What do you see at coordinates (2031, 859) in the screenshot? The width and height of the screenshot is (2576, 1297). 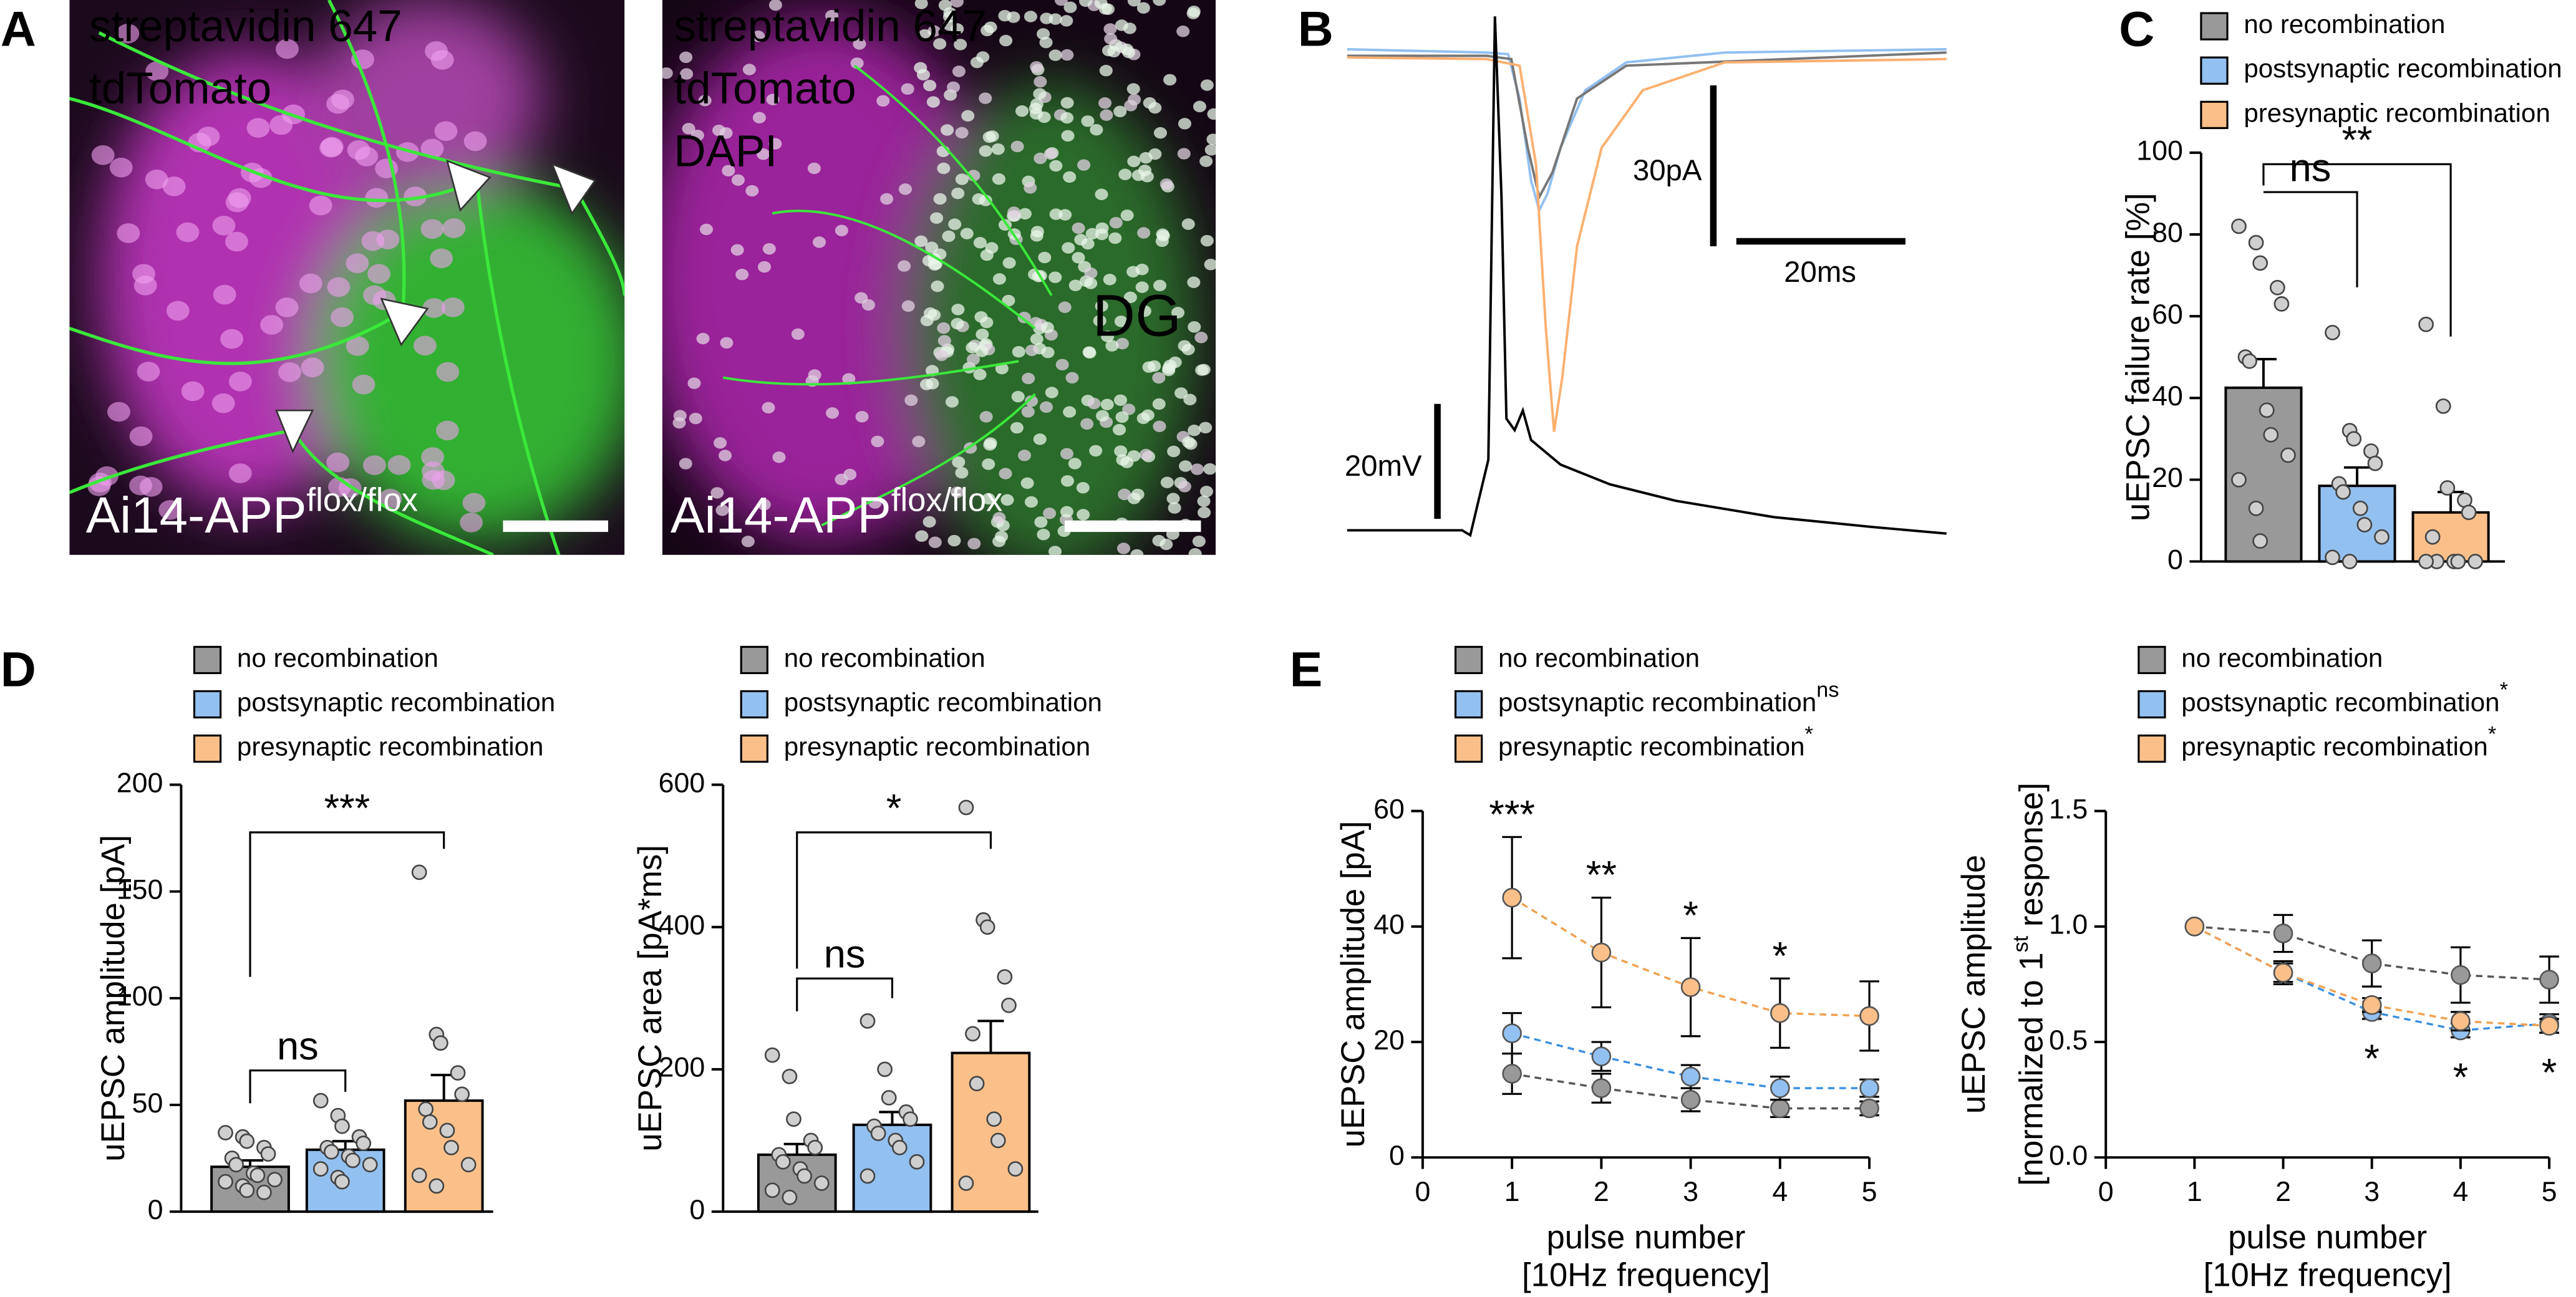 I see `y-axis-label-part: response]` at bounding box center [2031, 859].